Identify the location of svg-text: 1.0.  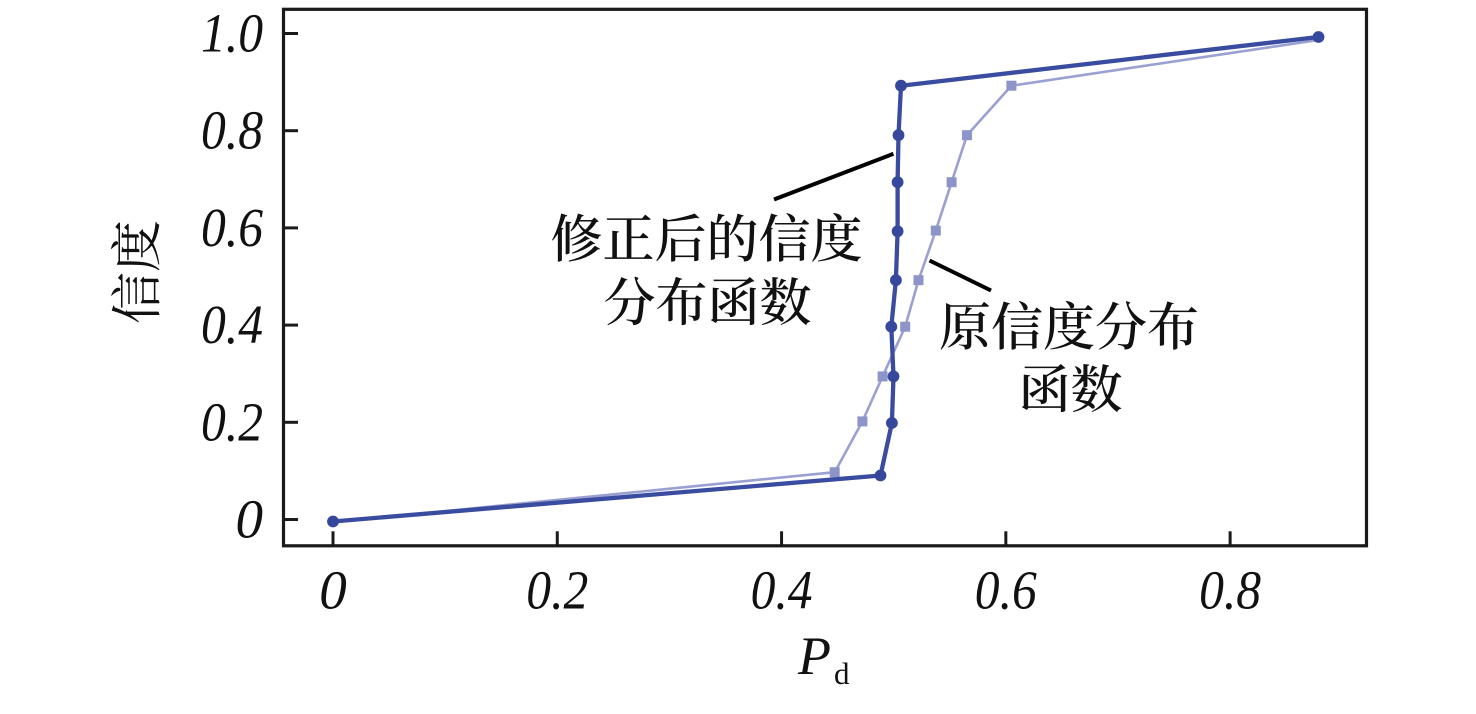
(232, 33).